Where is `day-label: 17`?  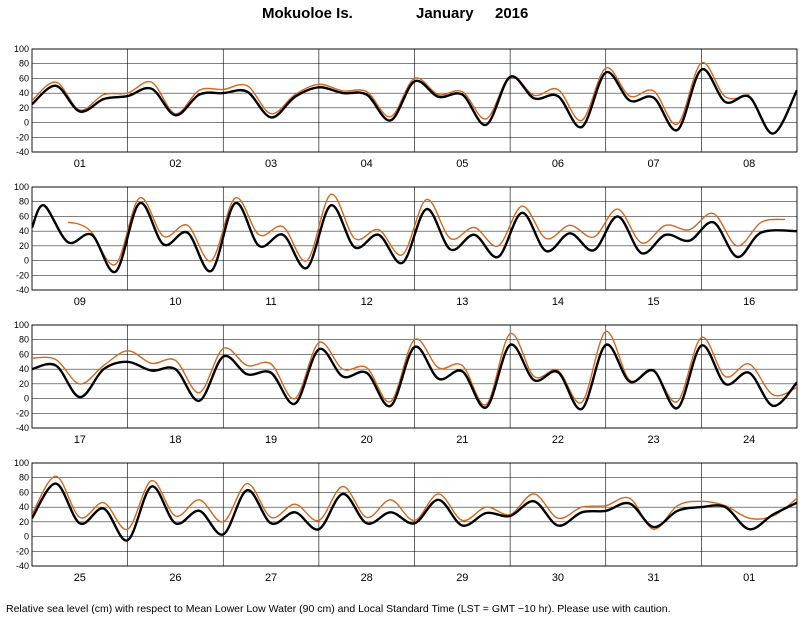
day-label: 17 is located at coordinates (80, 440).